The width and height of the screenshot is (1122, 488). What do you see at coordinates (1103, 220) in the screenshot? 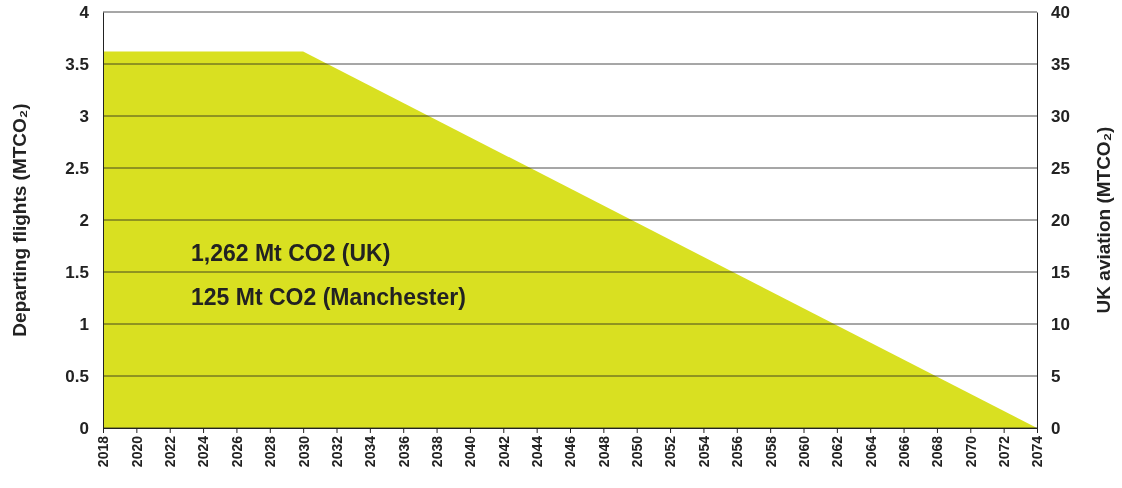
I see `y2-axis-title: UK aviation (MTCO₂)` at bounding box center [1103, 220].